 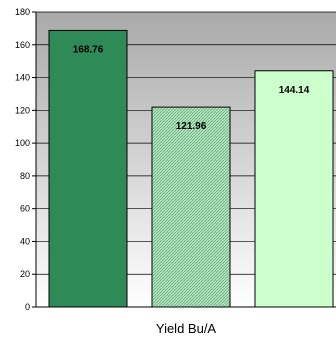 I want to click on bar-value-label: 168.76, so click(x=88, y=49).